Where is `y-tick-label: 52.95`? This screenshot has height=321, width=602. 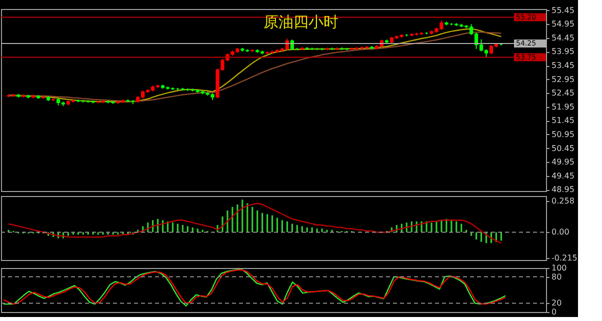 y-tick-label: 52.95 is located at coordinates (563, 79).